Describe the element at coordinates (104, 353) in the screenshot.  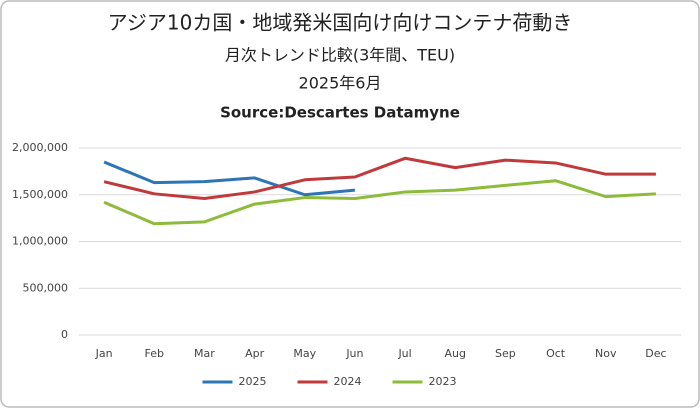
I see `x-tick-label: Jan` at that location.